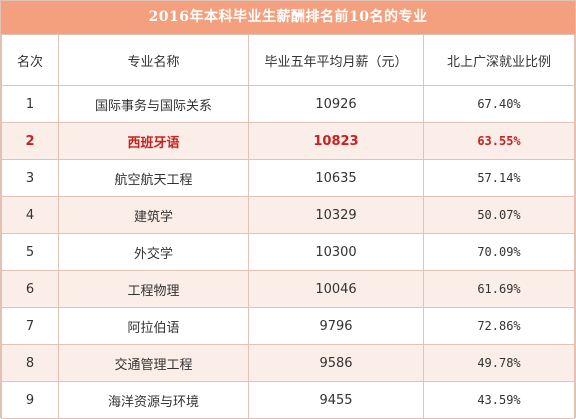 This screenshot has width=576, height=419. What do you see at coordinates (153, 60) in the screenshot?
I see `header-major: 专业名称` at bounding box center [153, 60].